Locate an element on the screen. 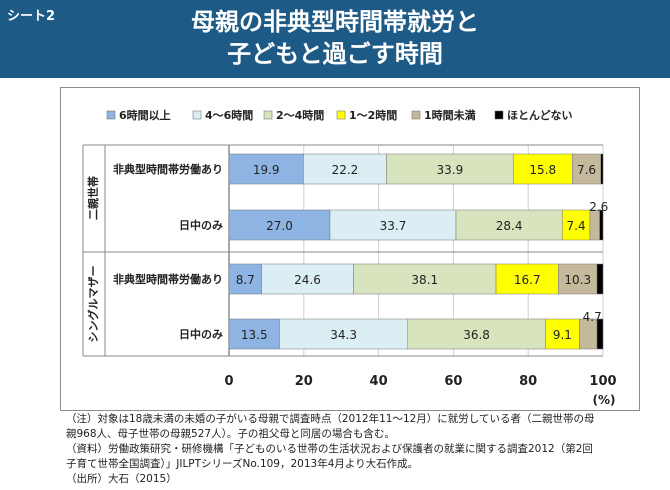  page-title-line1: 母親の非典型時間帯就労と is located at coordinates (335, 22).